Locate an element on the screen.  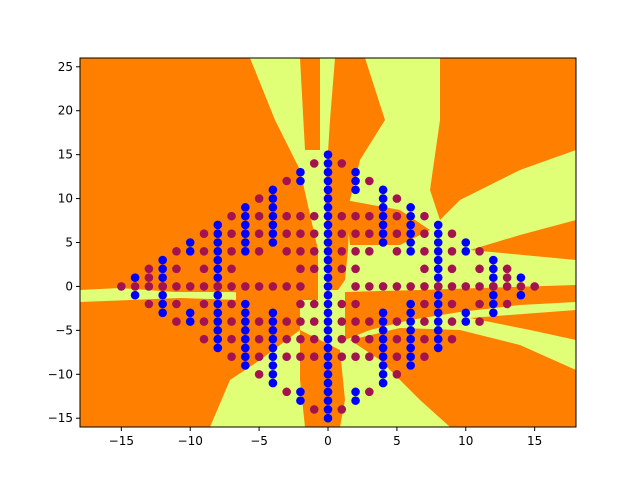
y-axis: −15 −10 −5 0 5 10 15 20 25 is located at coordinates (64, 242).